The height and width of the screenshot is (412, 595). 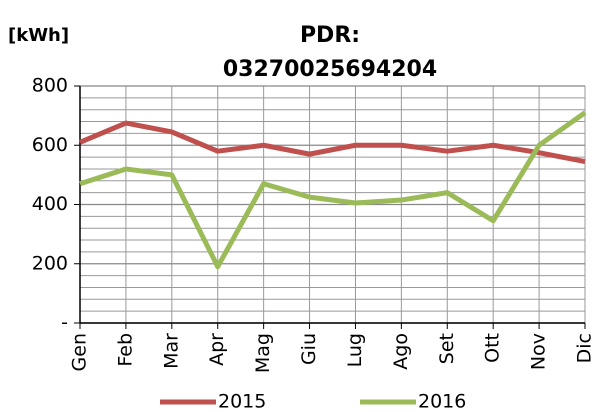 What do you see at coordinates (80, 352) in the screenshot?
I see `x-tick-label: Gen` at bounding box center [80, 352].